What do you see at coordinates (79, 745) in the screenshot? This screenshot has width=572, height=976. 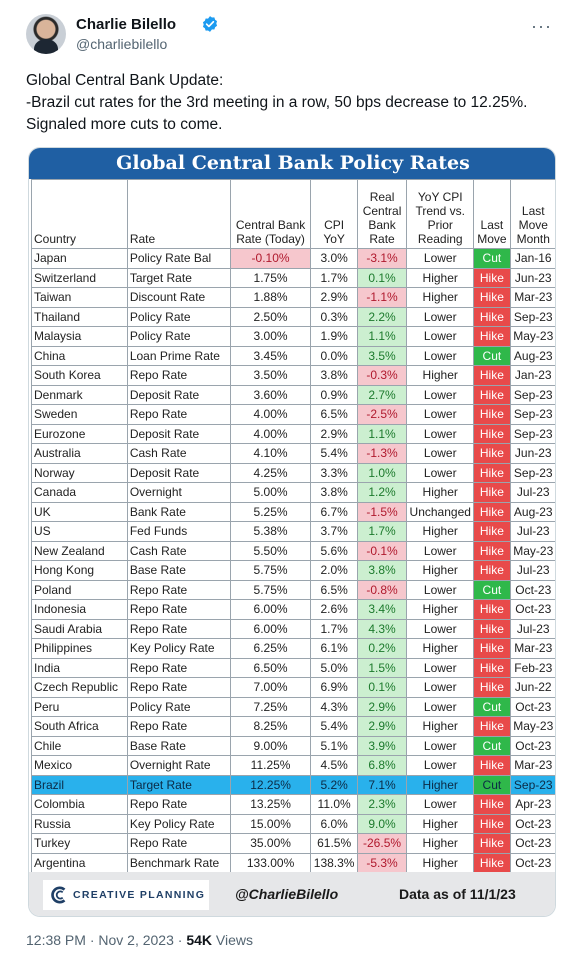 I see `cell-country: Chile` at bounding box center [79, 745].